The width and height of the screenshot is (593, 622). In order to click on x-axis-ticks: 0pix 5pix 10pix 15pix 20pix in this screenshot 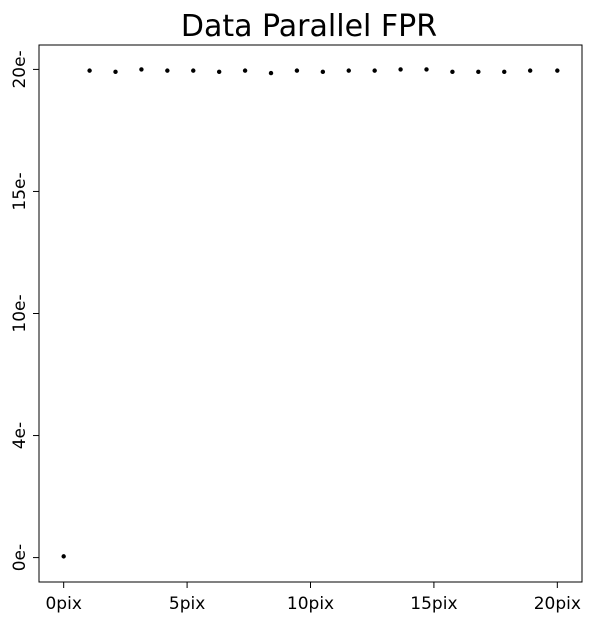, I will do `click(313, 598)`.